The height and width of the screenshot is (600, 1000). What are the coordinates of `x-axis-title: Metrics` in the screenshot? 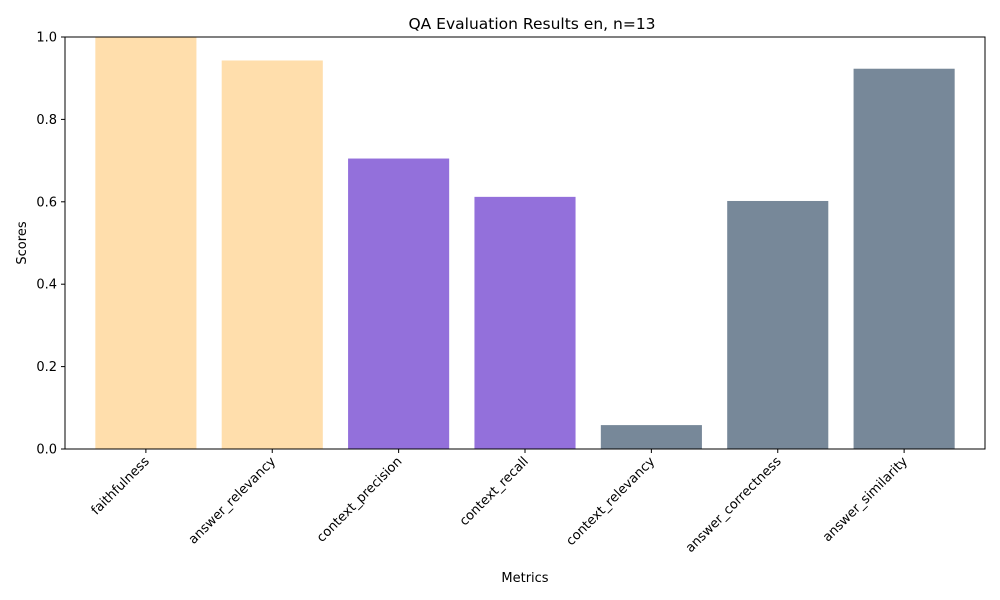 It's located at (524, 578).